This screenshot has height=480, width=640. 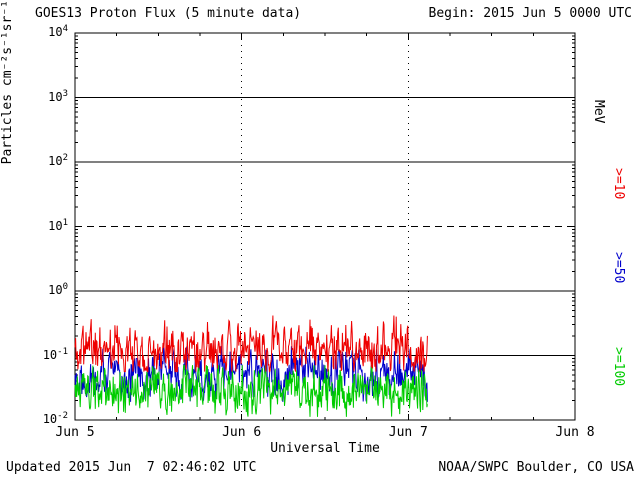 I want to click on y-tick-label: 10-2, so click(x=55, y=418).